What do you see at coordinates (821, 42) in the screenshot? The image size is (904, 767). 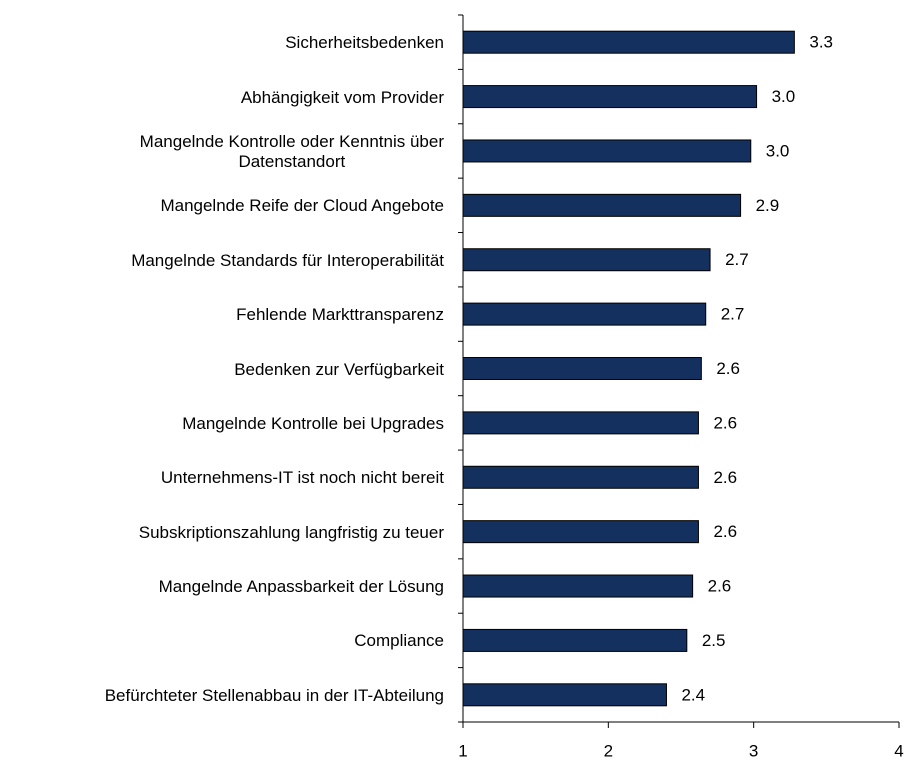 I see `value-label: 3.3` at bounding box center [821, 42].